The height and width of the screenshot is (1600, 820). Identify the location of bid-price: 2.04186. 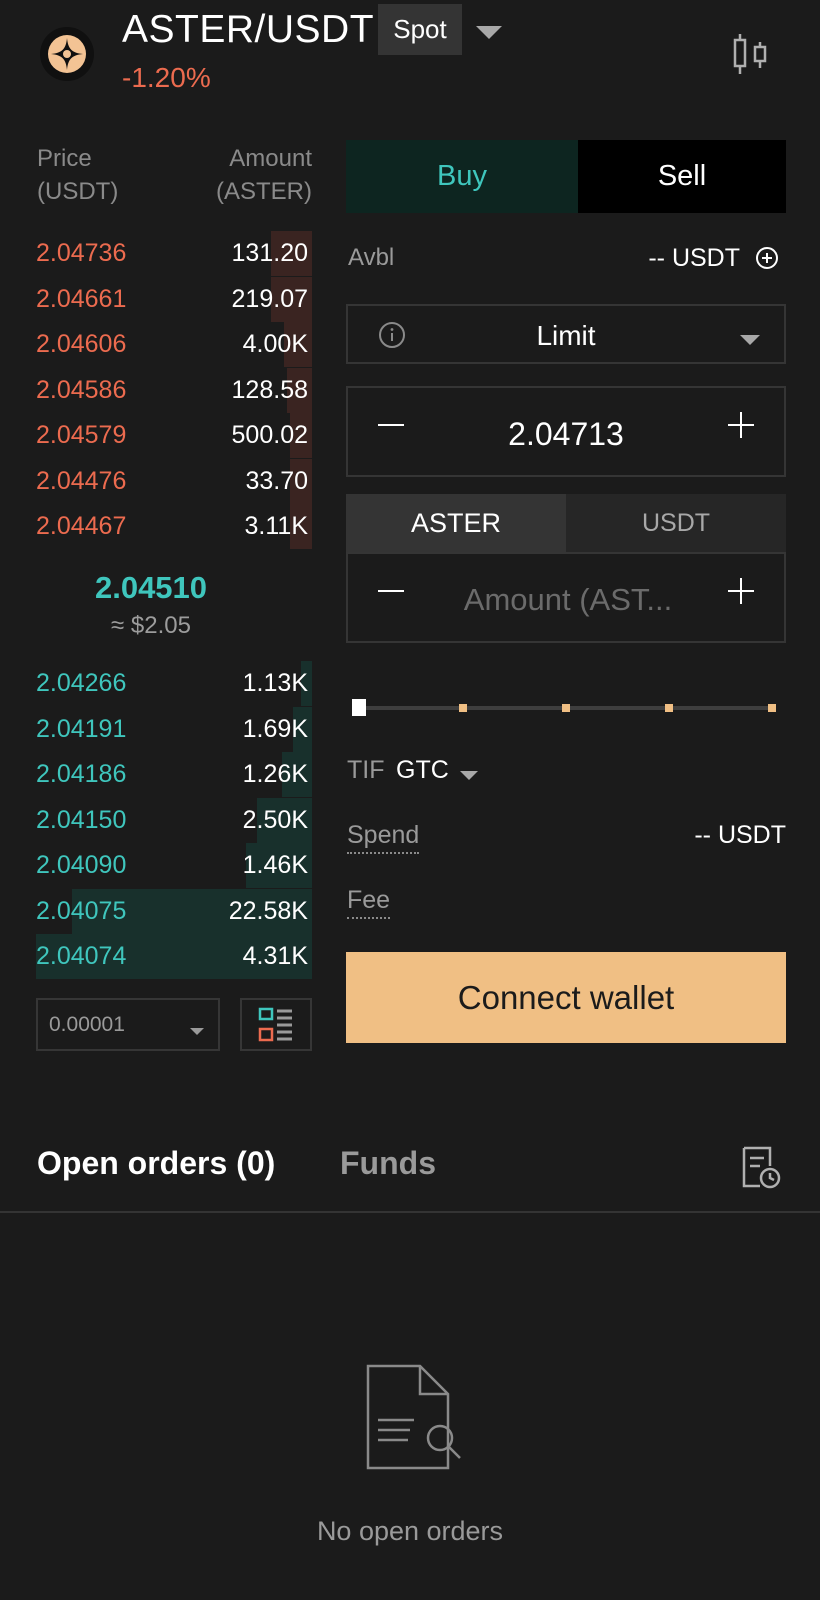
(81, 774).